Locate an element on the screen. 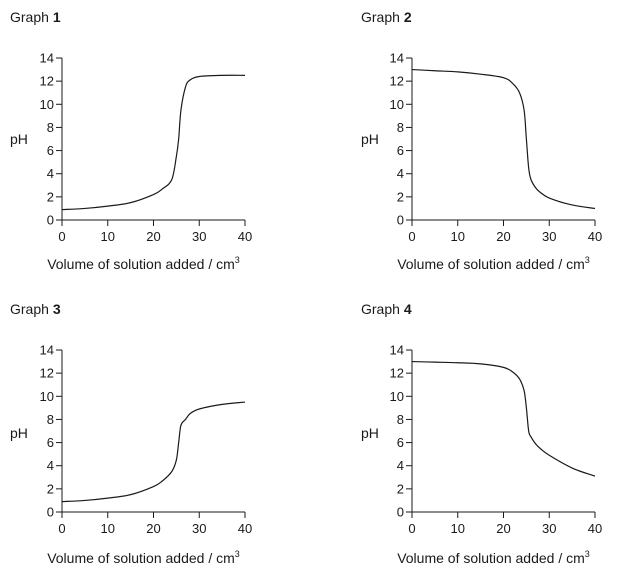  chart-title-number: 1 is located at coordinates (57, 17).